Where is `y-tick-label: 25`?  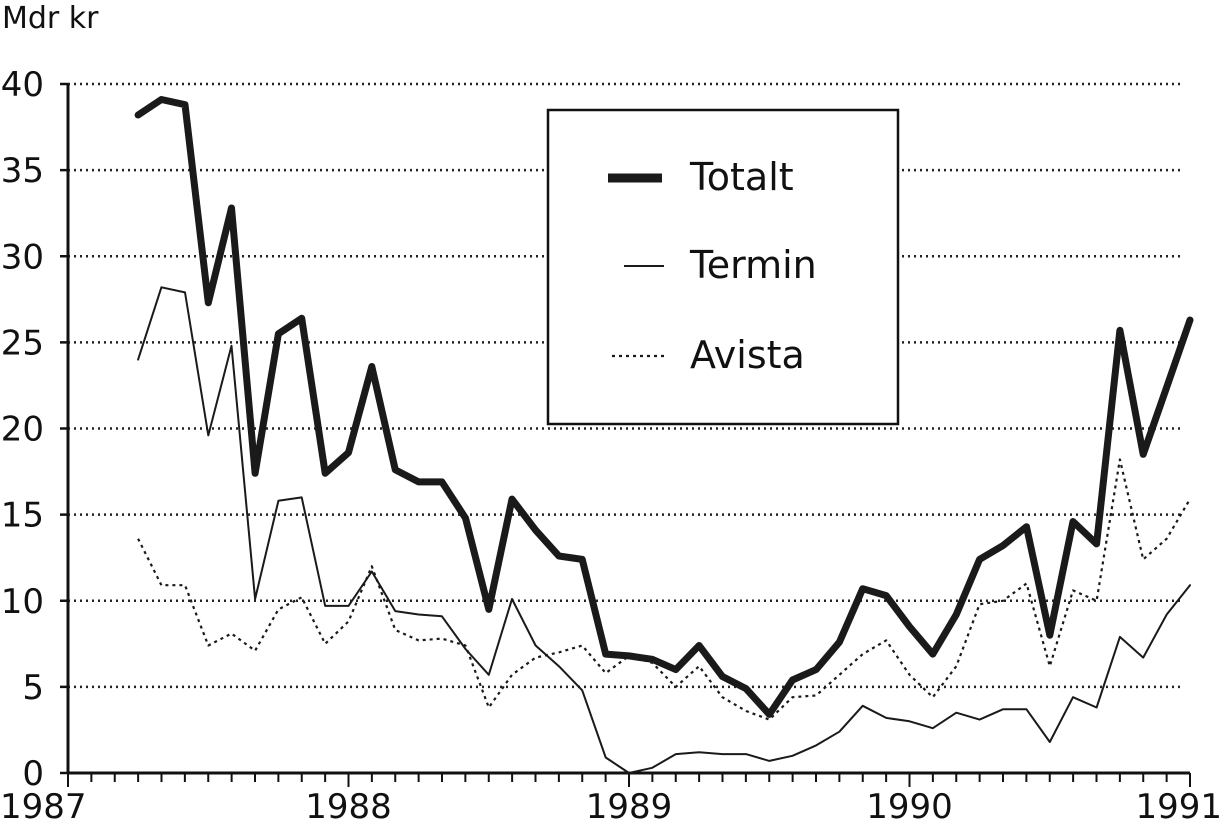 y-tick-label: 25 is located at coordinates (22, 343).